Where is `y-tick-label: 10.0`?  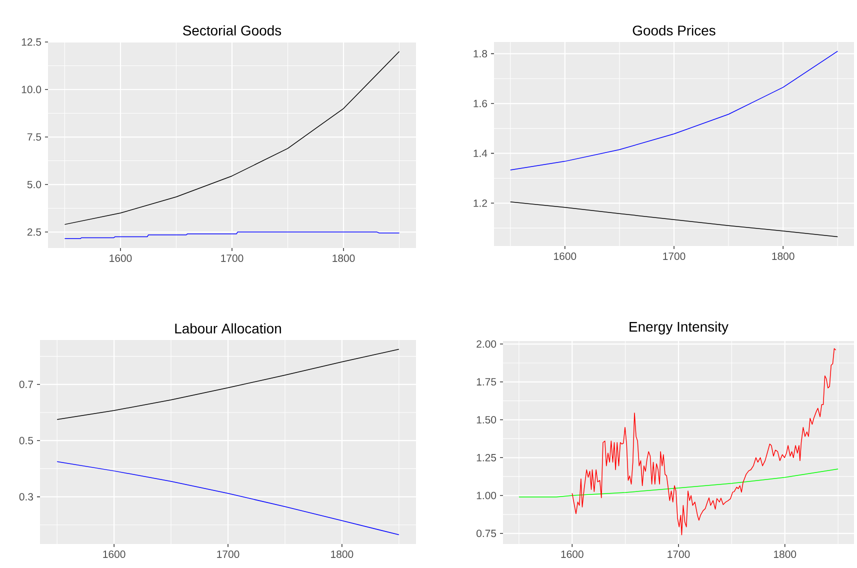 y-tick-label: 10.0 is located at coordinates (32, 90).